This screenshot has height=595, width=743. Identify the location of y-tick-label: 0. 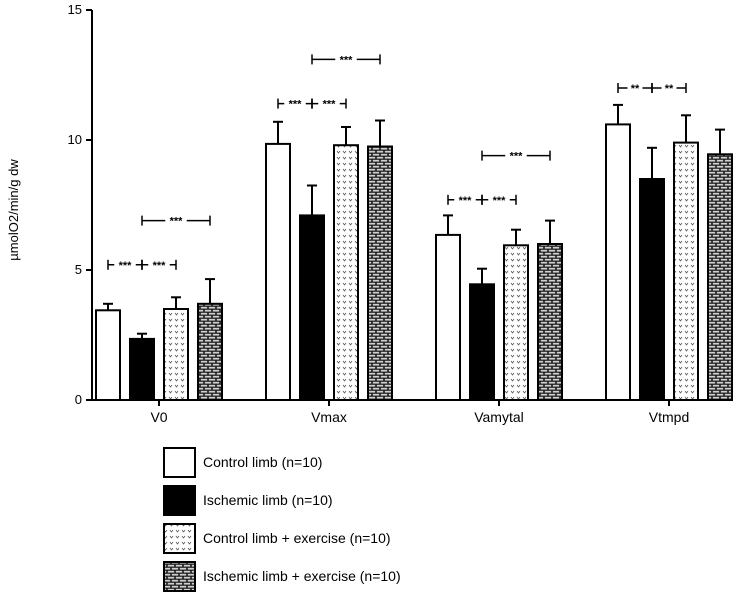
(78, 399).